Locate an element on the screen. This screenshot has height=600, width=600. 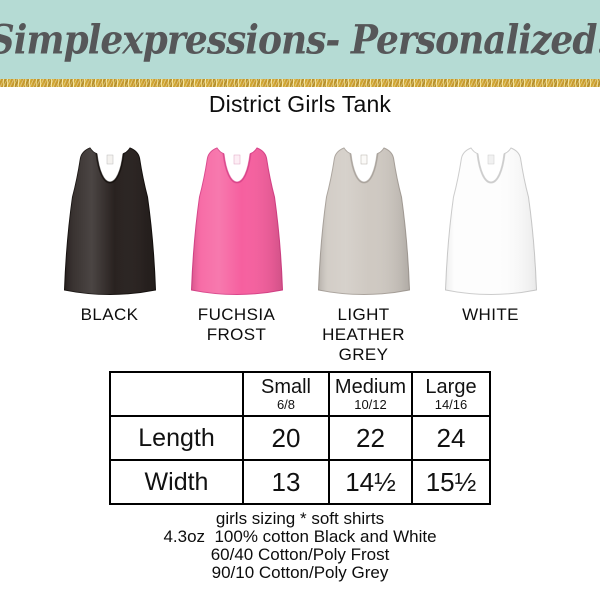
product-swatch-fuchsia-frost: FUCHSIA FROST is located at coordinates (237, 254).